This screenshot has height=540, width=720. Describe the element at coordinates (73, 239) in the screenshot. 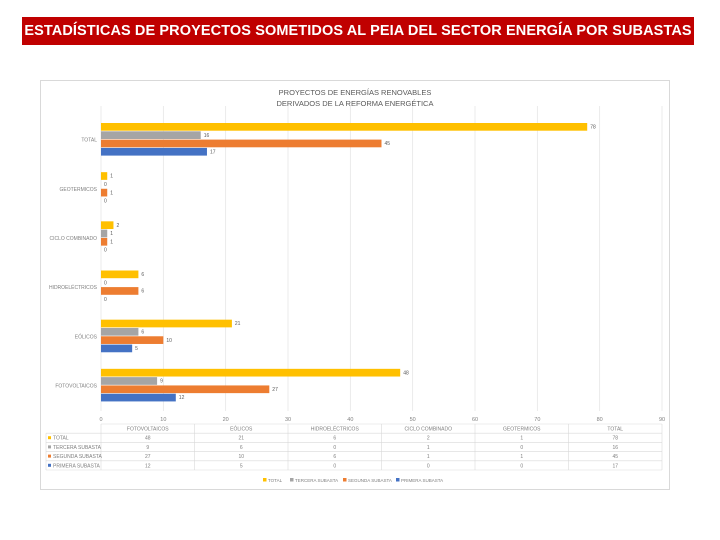

I see `category-label: CICLO COMBINADO` at that location.